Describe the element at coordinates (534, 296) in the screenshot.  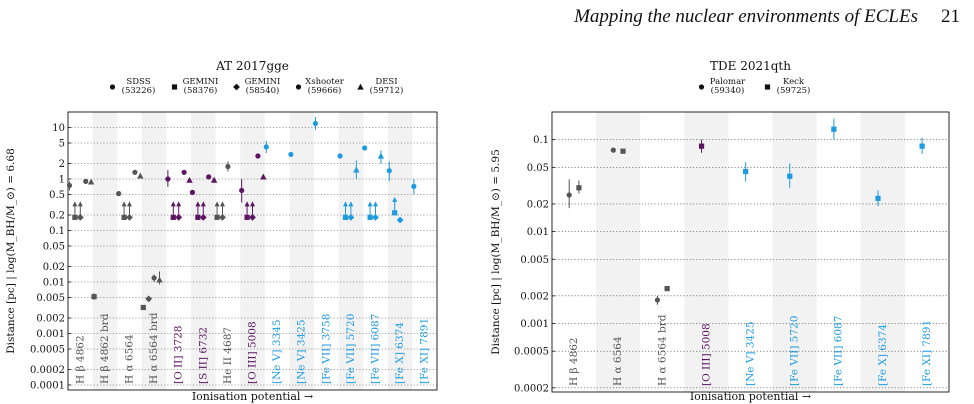
I see `y-tick-label: 0.002` at that location.